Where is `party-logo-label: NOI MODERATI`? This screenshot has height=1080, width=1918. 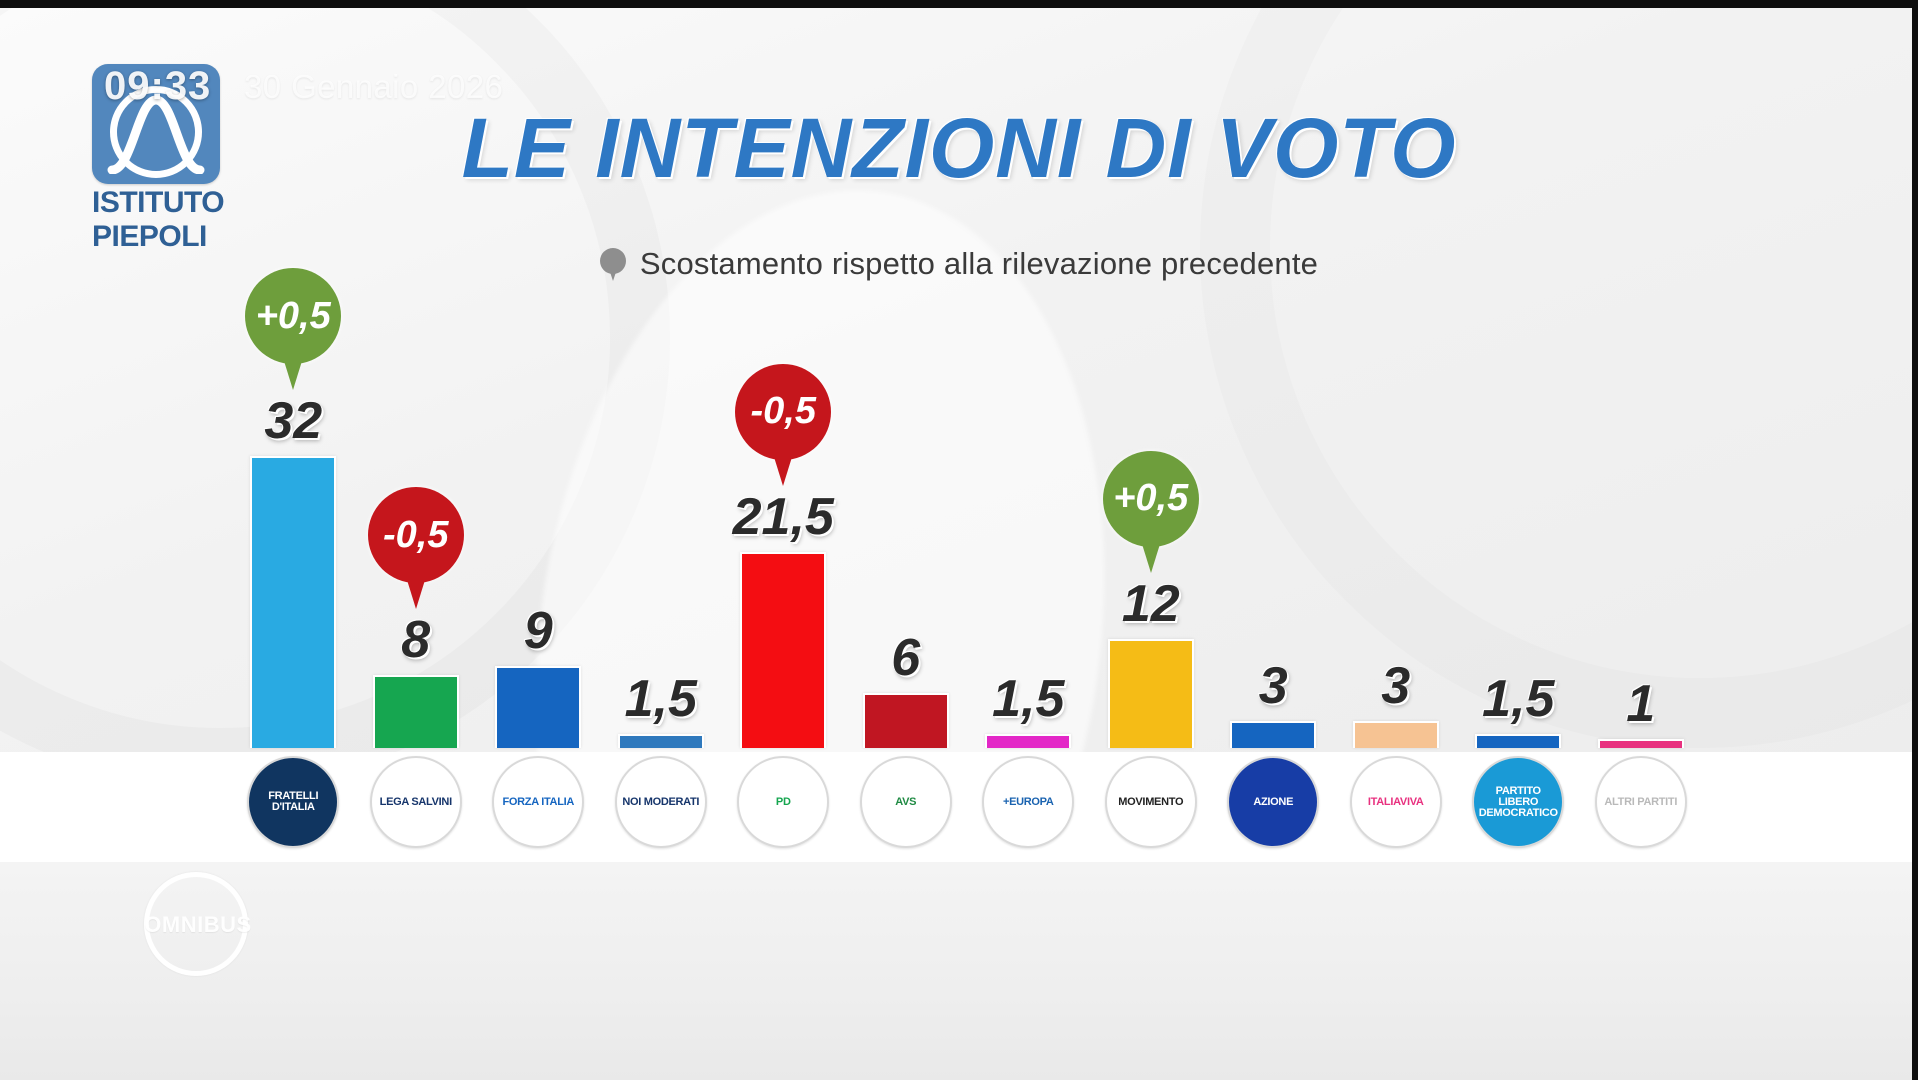
party-logo-label: NOI MODERATI is located at coordinates (661, 801).